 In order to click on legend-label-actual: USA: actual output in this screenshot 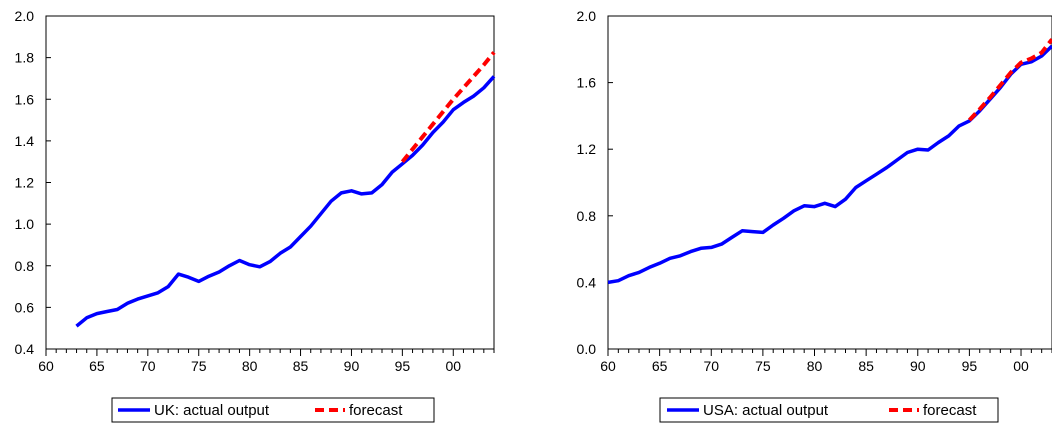, I will do `click(766, 410)`.